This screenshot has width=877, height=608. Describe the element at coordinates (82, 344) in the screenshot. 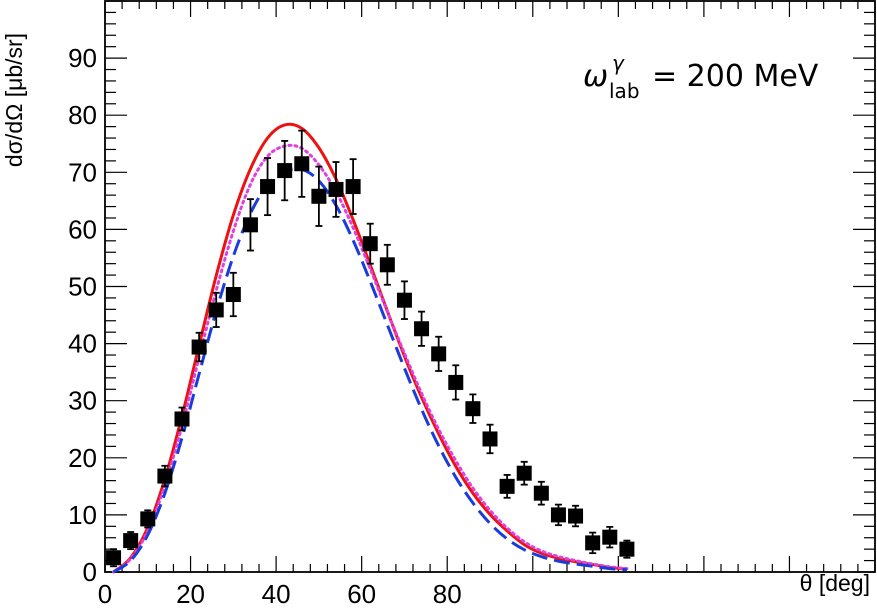

I see `y-tick-label: 40` at that location.